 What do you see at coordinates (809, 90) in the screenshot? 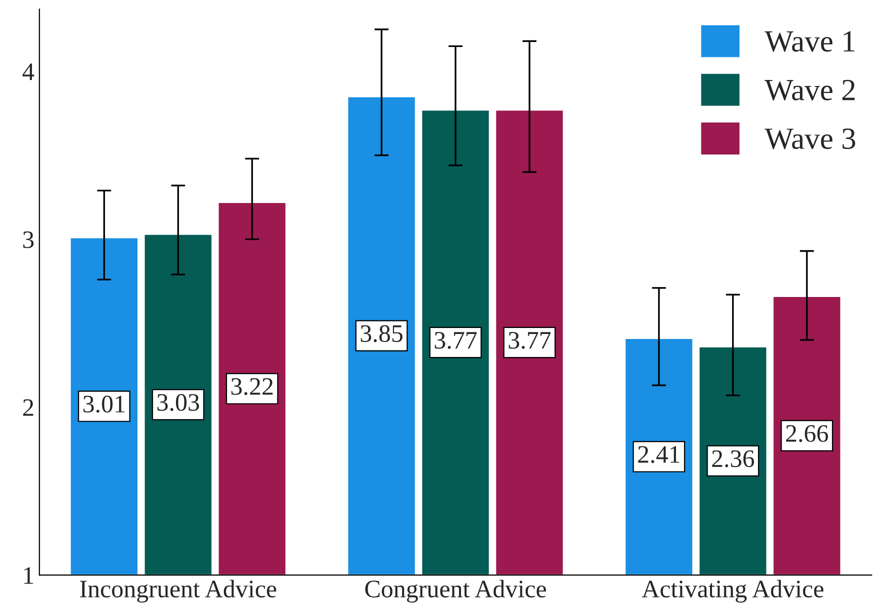
I see `legend-label: Wave 2` at bounding box center [809, 90].